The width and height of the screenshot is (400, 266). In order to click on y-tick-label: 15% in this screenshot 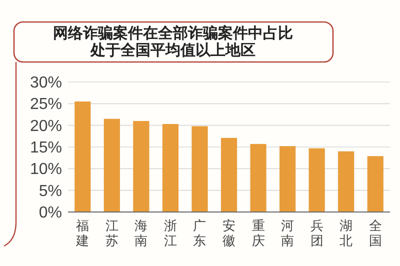, I will do `click(46, 148)`.